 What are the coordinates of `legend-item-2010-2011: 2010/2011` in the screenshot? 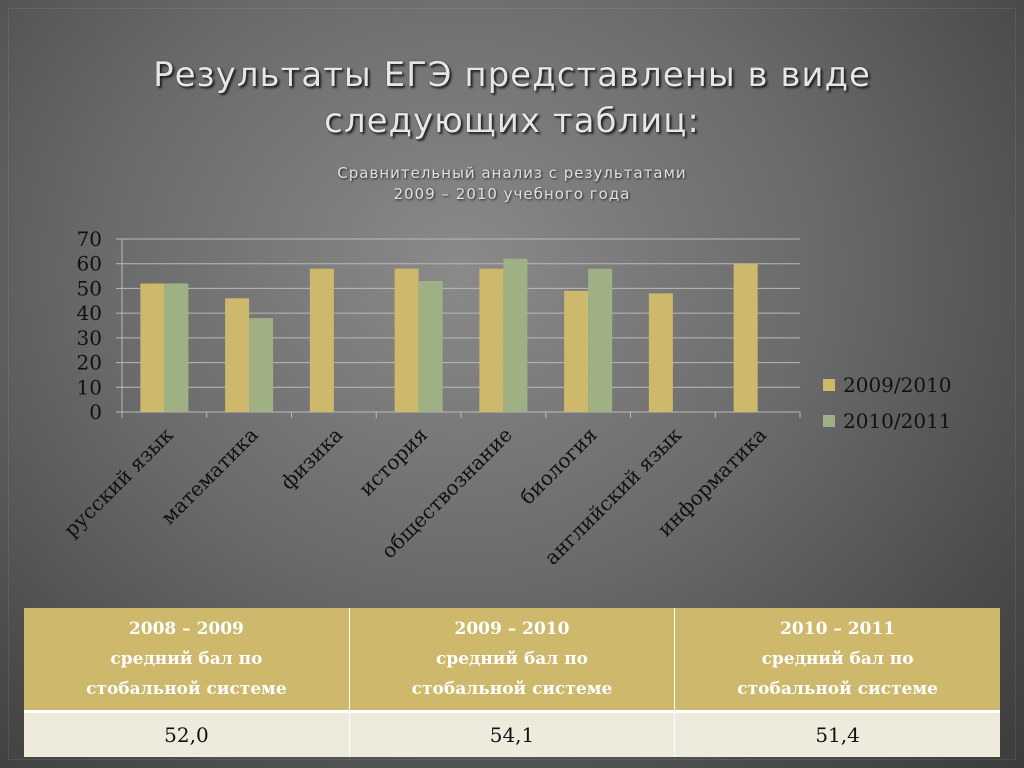 It's located at (887, 421).